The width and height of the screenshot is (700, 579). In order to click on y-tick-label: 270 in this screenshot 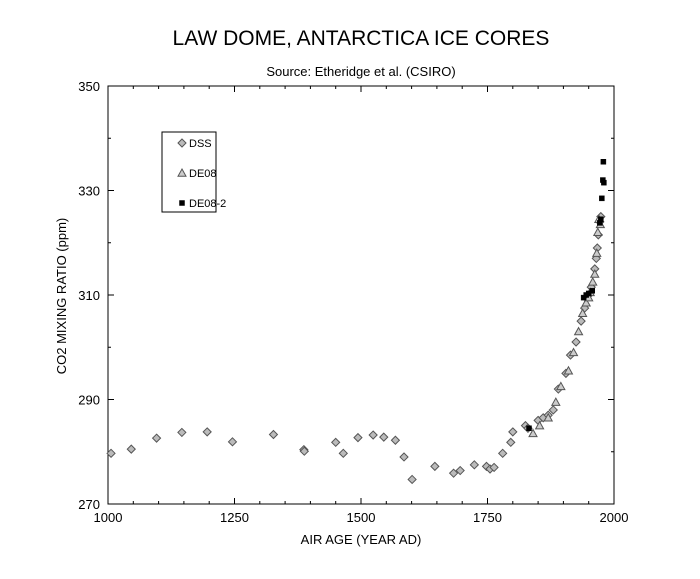, I will do `click(89, 504)`.